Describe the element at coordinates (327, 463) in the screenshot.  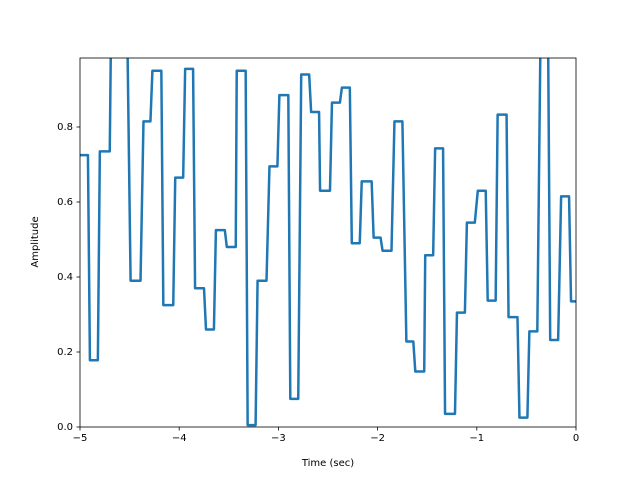
I see `x-axis-label: Time (sec)` at that location.